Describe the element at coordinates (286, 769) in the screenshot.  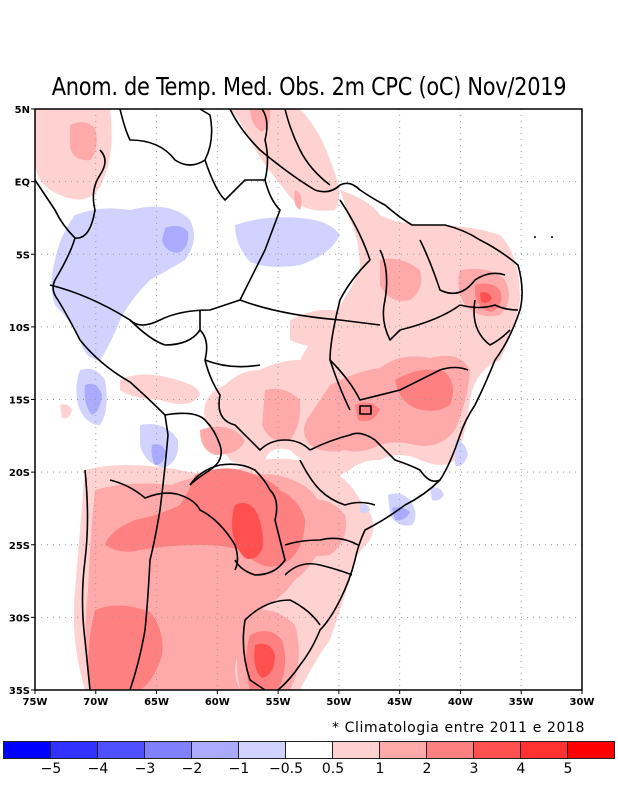
I see `color-bar-label: −0.5` at that location.